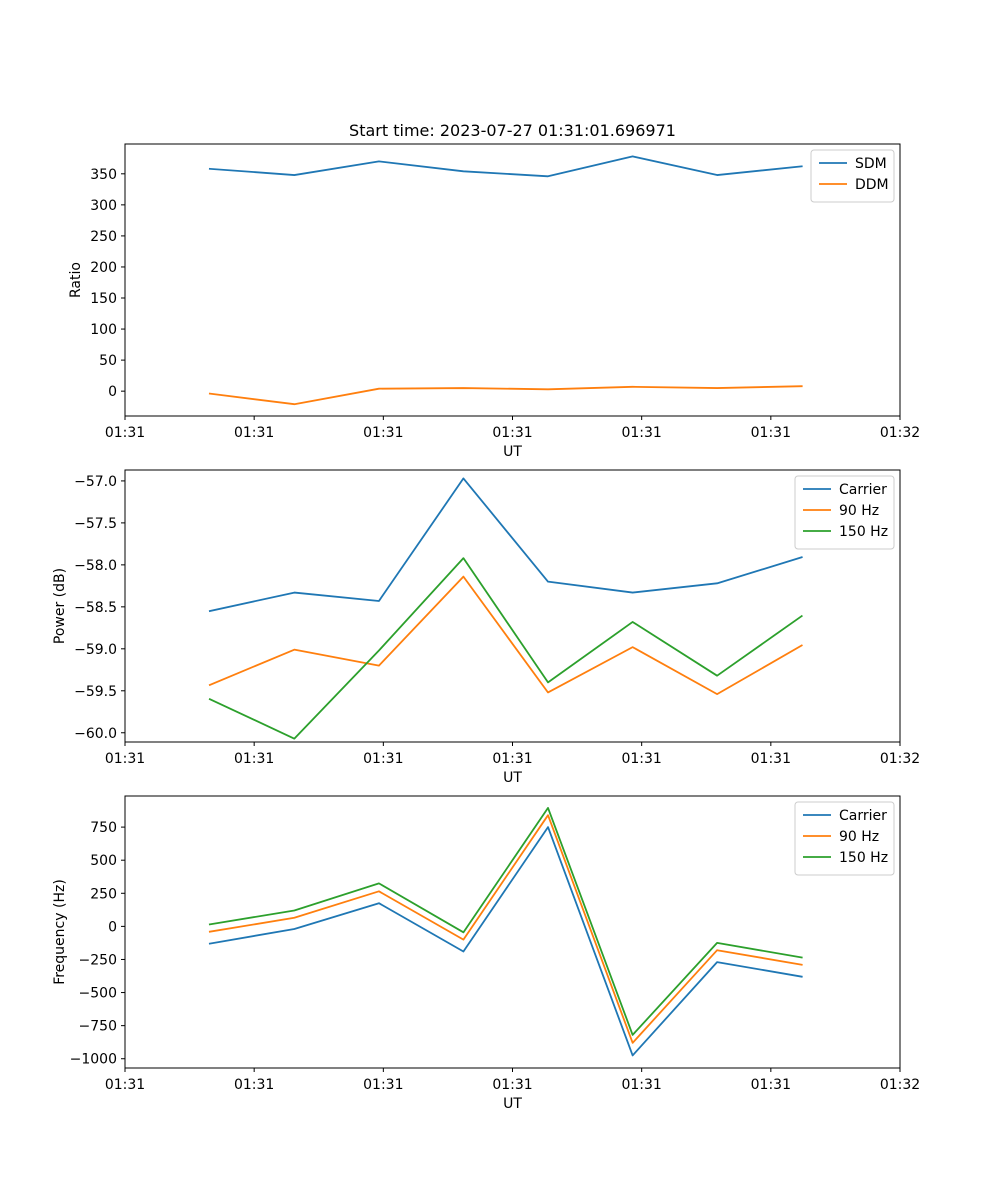  I want to click on y-tick-label: −750, so click(98, 1027).